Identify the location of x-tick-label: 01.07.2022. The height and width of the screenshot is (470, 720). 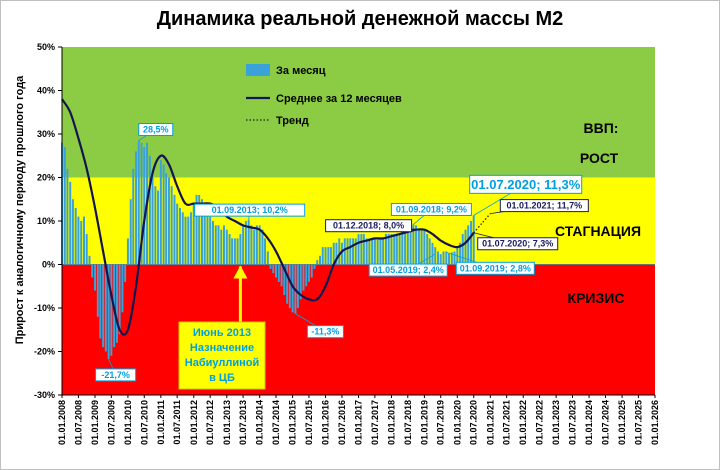
(540, 422).